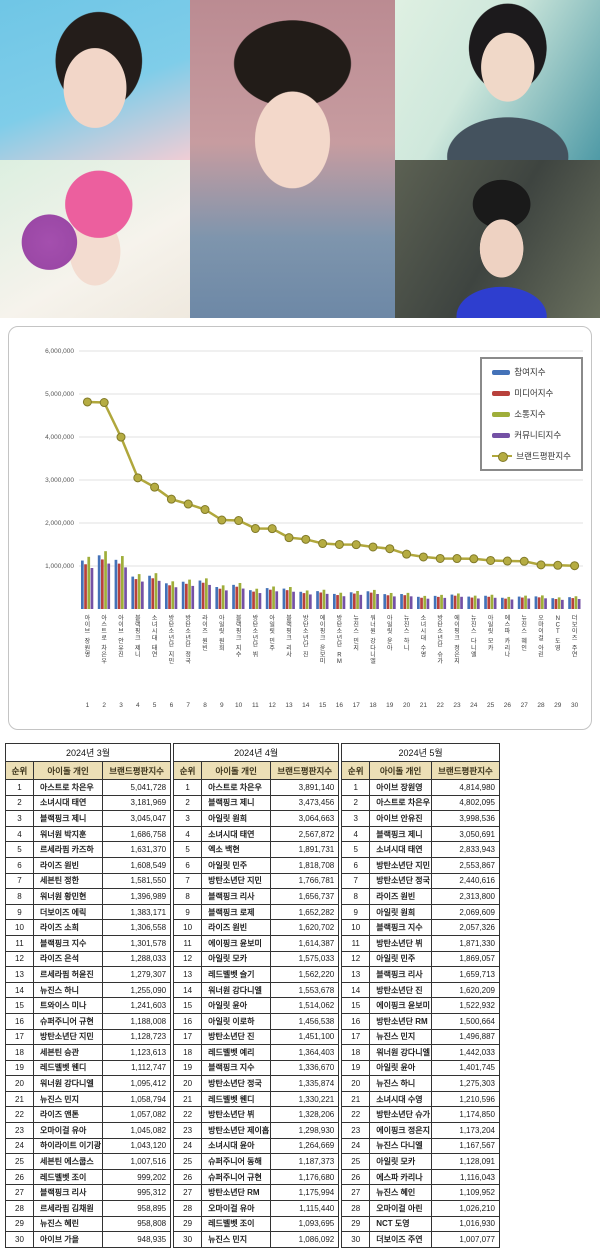 The height and width of the screenshot is (1248, 600). I want to click on brand-index-cell: 1,522,932, so click(465, 1005).